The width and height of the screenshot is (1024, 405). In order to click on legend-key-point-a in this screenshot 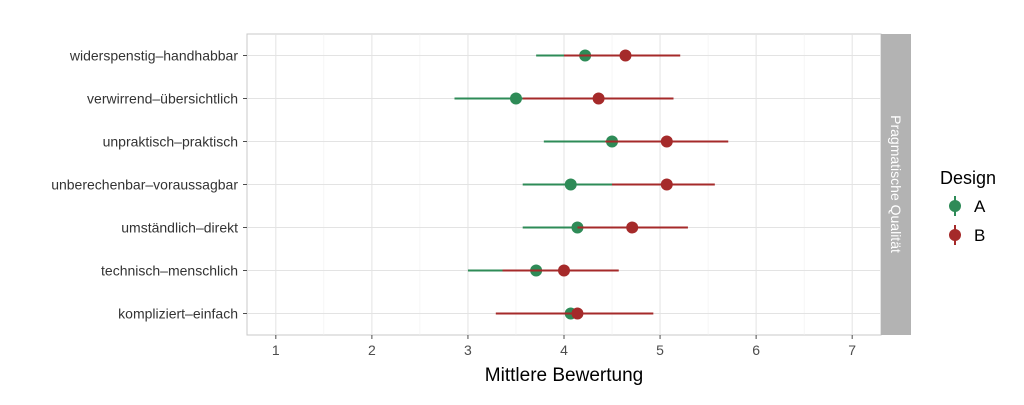, I will do `click(955, 206)`.